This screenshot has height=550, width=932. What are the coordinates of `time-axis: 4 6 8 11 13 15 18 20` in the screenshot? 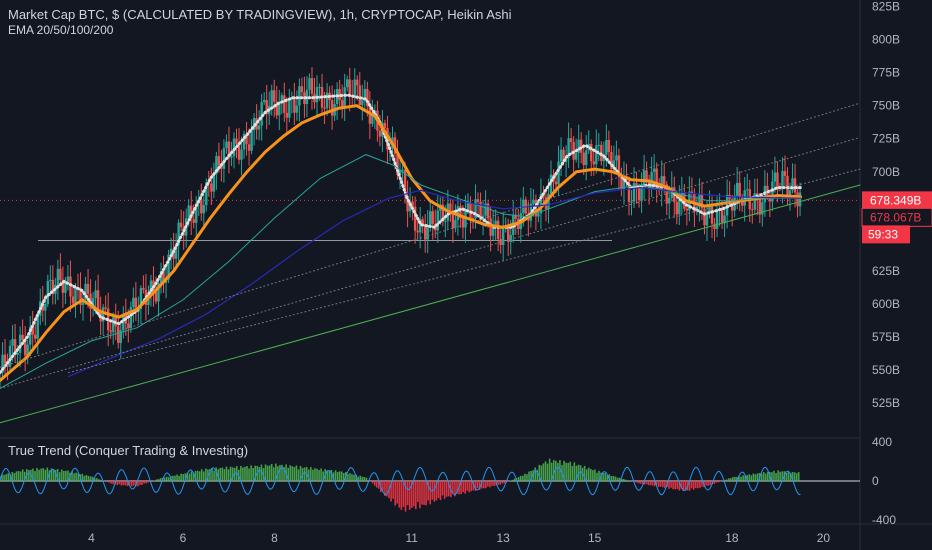 It's located at (459, 538).